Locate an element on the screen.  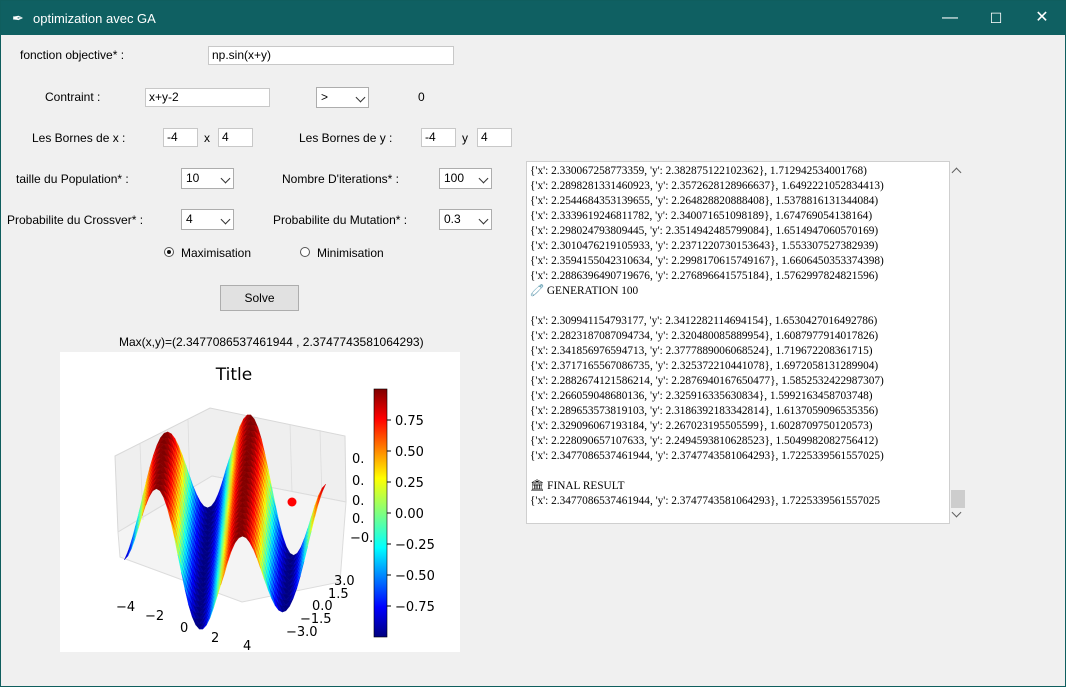
constraint-operator-select: > is located at coordinates (342, 97).